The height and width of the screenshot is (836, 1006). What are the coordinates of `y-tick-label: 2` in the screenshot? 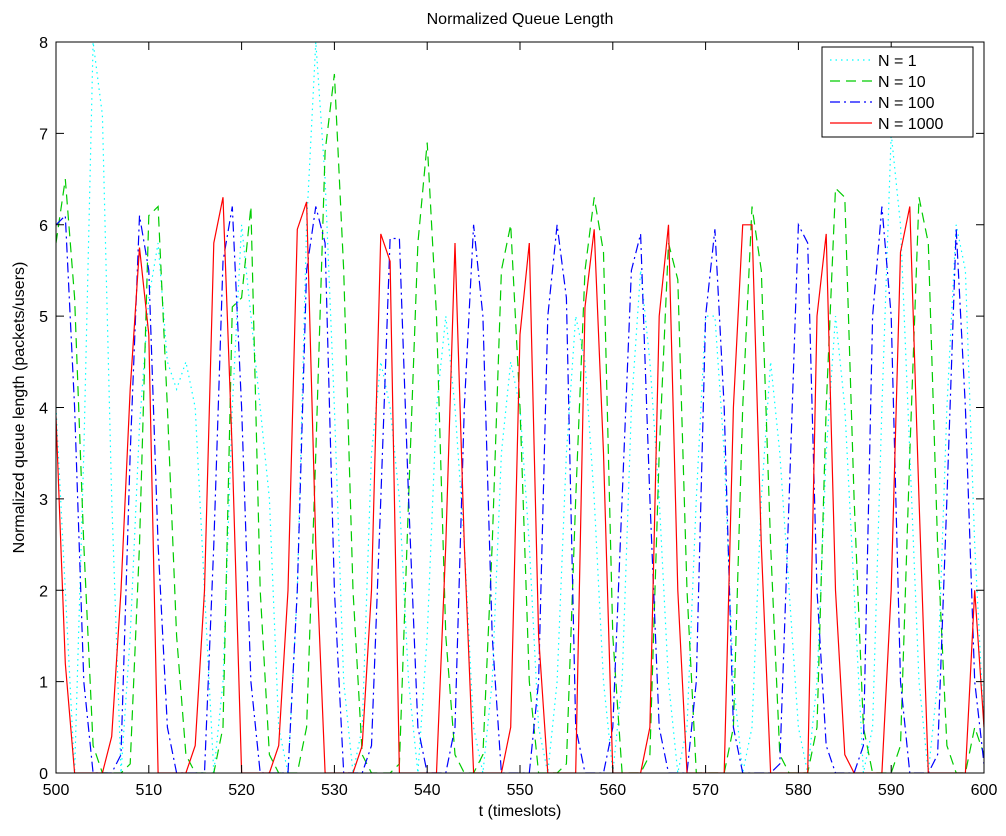 It's located at (43, 591).